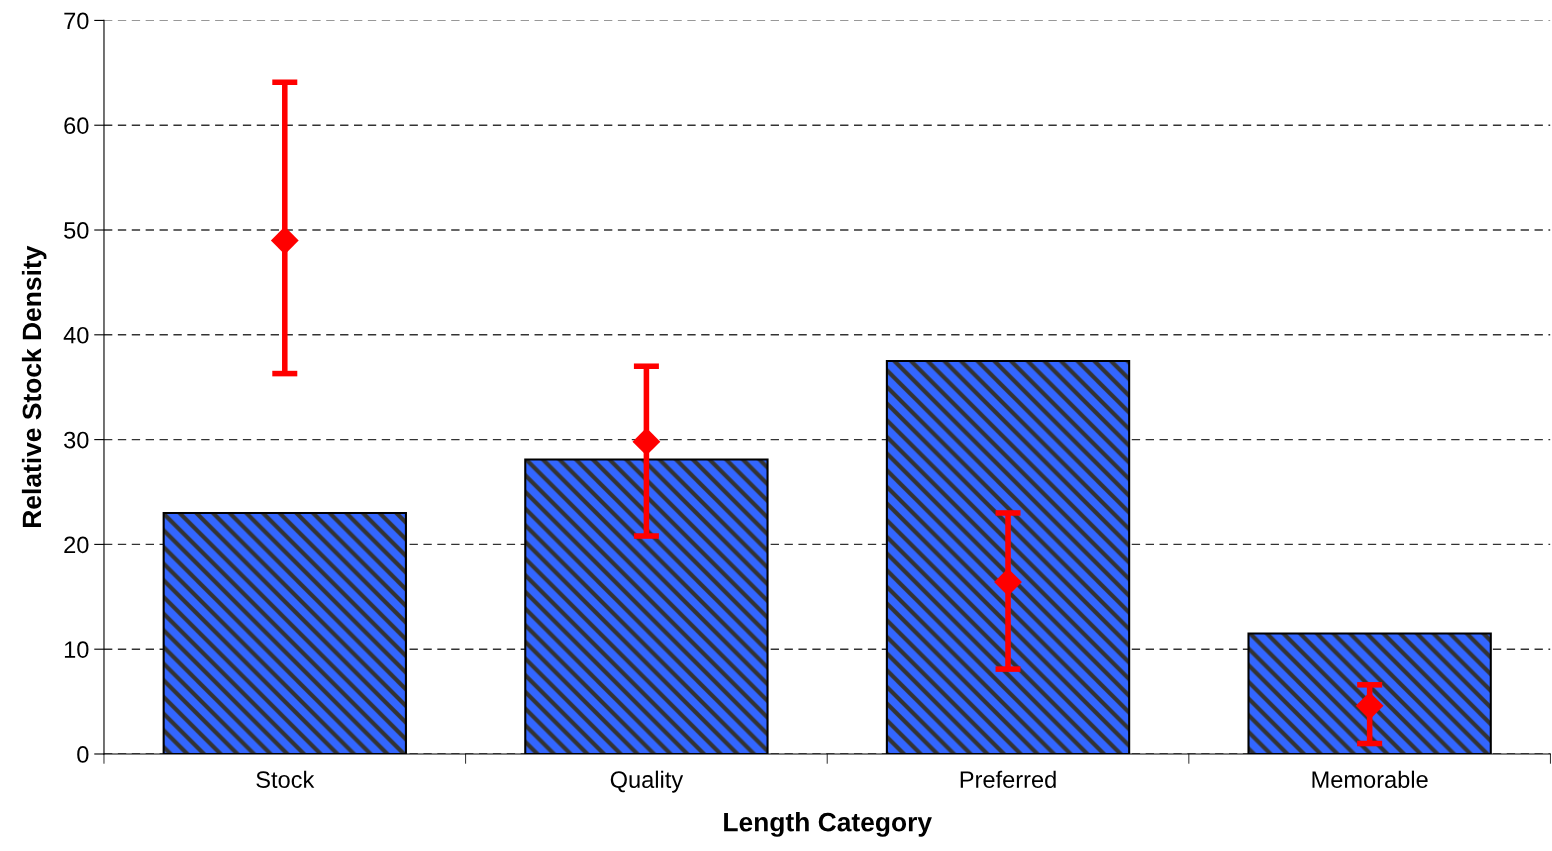 The width and height of the screenshot is (1552, 851). What do you see at coordinates (285, 779) in the screenshot?
I see `x-tick-label: Stock` at bounding box center [285, 779].